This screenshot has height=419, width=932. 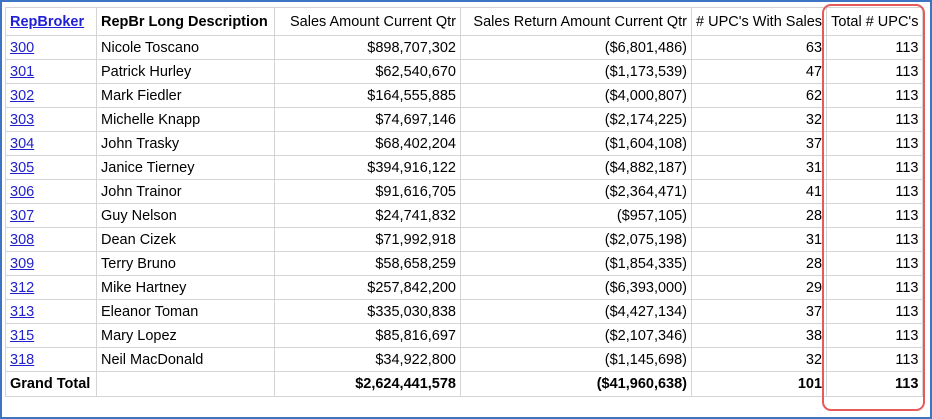 What do you see at coordinates (22, 191) in the screenshot?
I see `rep-broker-link: 306` at bounding box center [22, 191].